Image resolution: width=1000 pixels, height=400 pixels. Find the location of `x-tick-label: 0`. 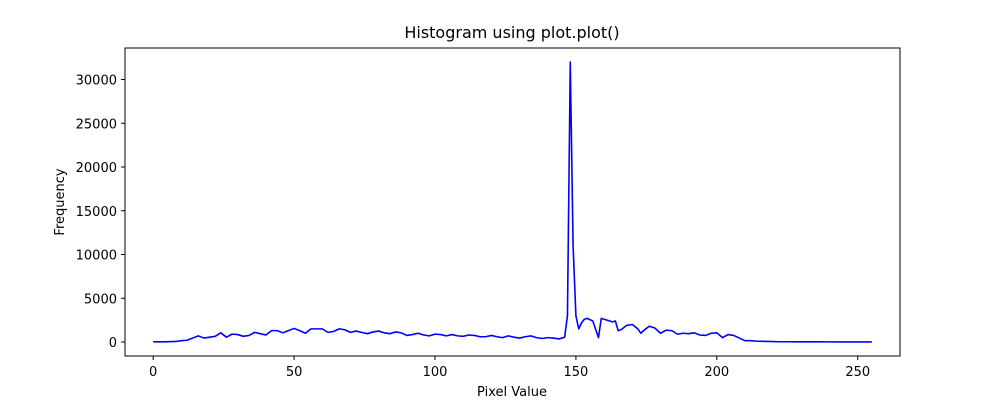

x-tick-label: 0 is located at coordinates (153, 372).